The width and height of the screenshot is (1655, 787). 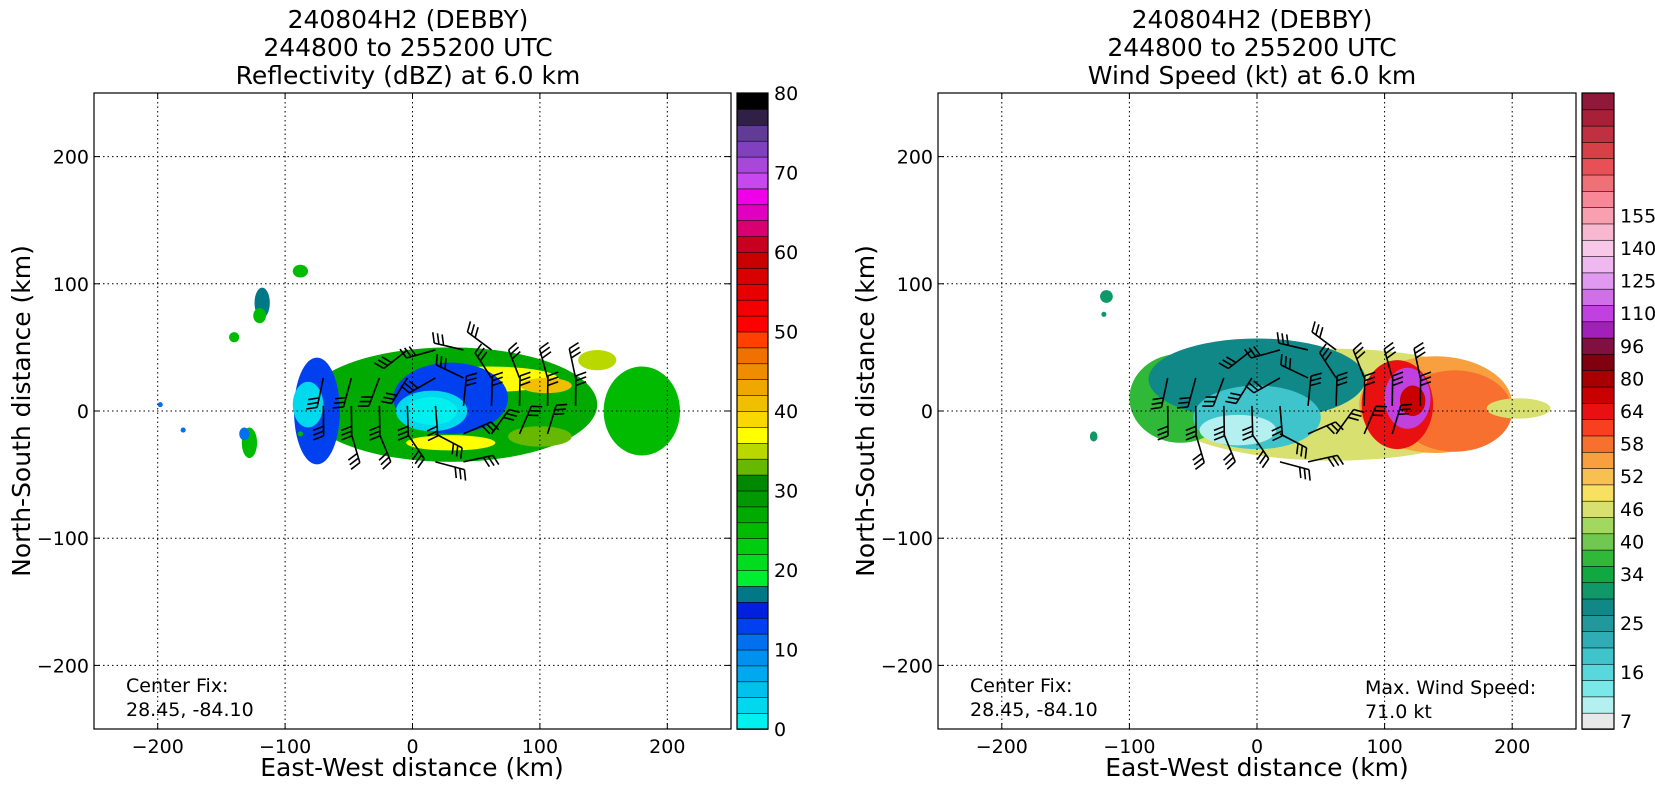 I want to click on colorbar-tick-label: 70, so click(x=786, y=174).